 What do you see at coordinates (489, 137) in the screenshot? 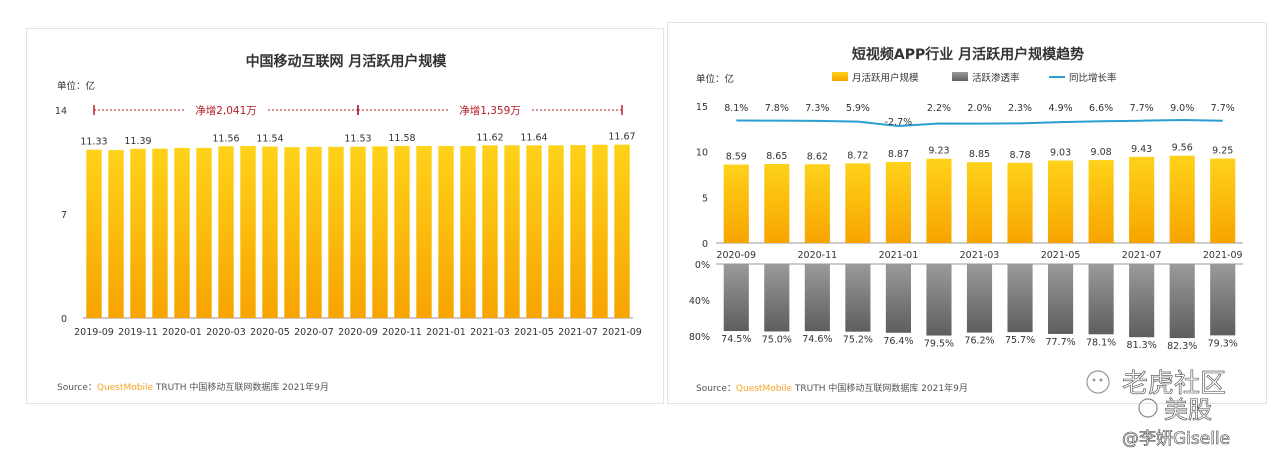
I see `data-label: 11.62` at bounding box center [489, 137].